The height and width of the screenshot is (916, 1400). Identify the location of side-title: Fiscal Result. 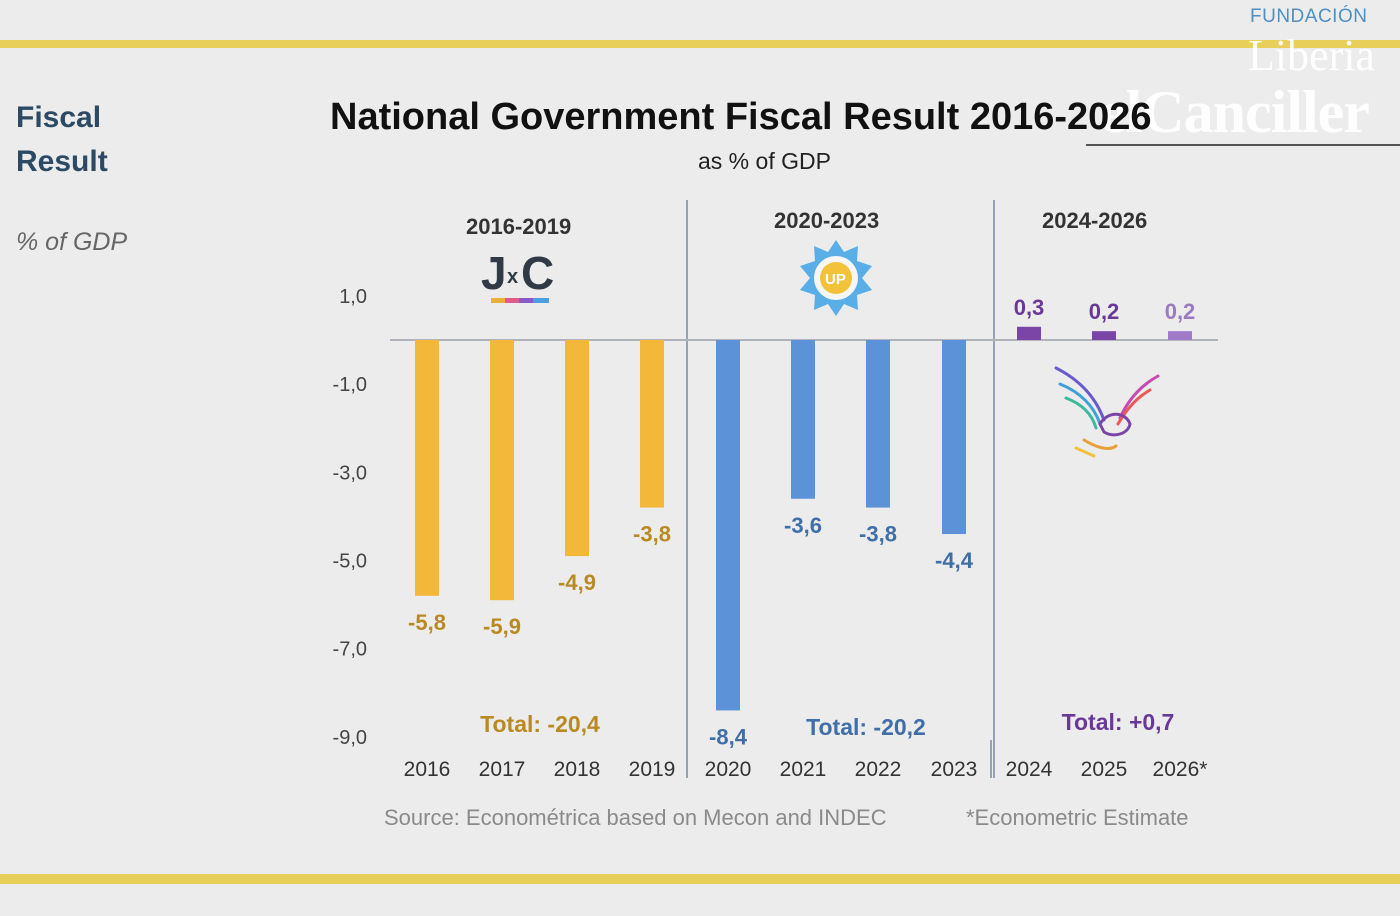
(62, 140).